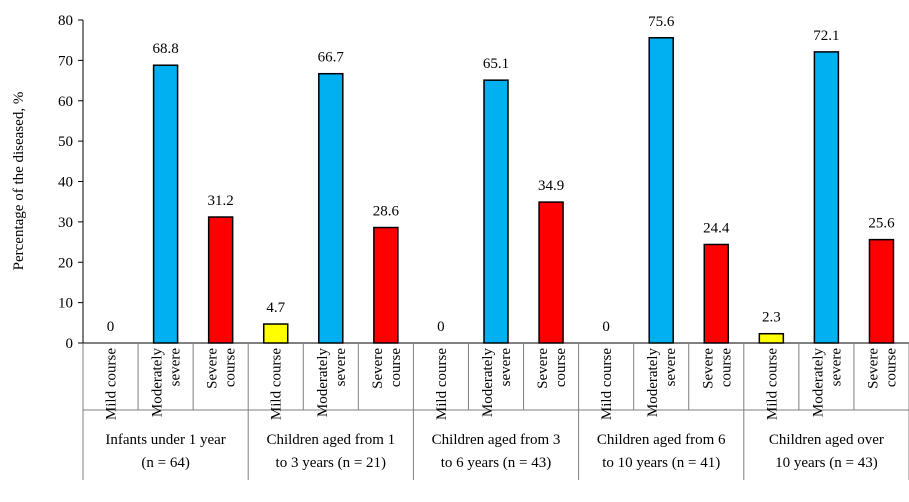  What do you see at coordinates (331, 58) in the screenshot?
I see `value-label: 66.7` at bounding box center [331, 58].